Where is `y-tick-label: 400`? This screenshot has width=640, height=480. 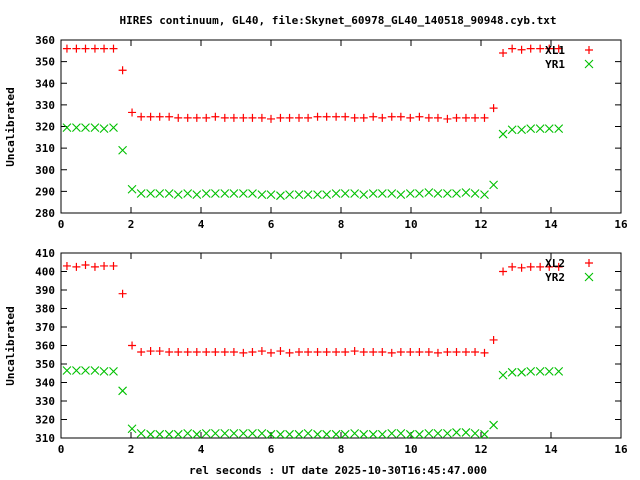
y-tick-label: 400 is located at coordinates (45, 272).